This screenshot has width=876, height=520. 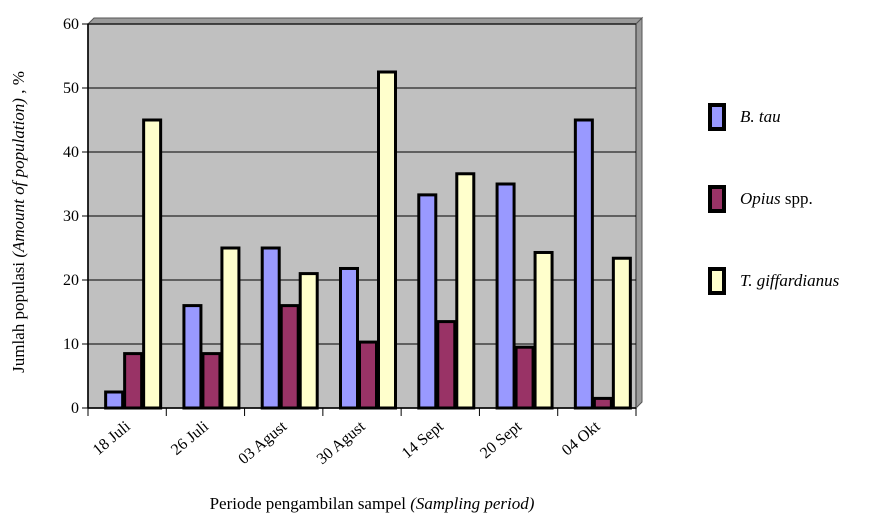 What do you see at coordinates (71, 152) in the screenshot?
I see `y-tick-label: 40` at bounding box center [71, 152].